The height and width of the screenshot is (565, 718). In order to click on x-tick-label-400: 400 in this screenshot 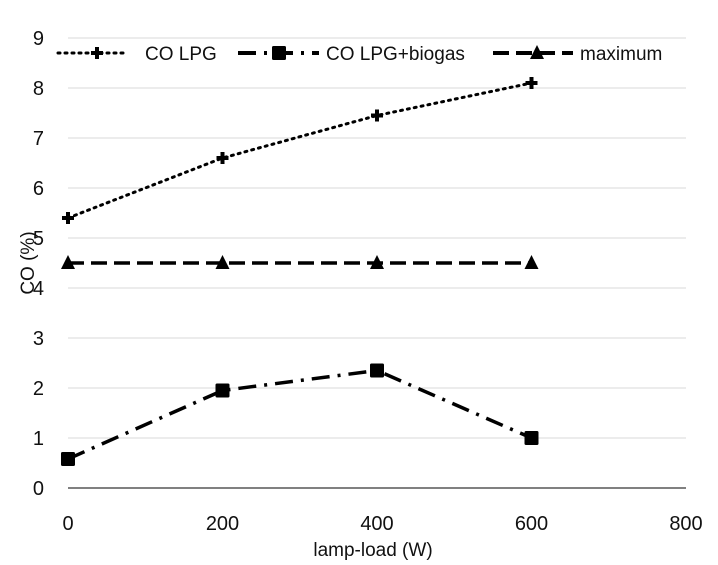, I will do `click(376, 524)`.